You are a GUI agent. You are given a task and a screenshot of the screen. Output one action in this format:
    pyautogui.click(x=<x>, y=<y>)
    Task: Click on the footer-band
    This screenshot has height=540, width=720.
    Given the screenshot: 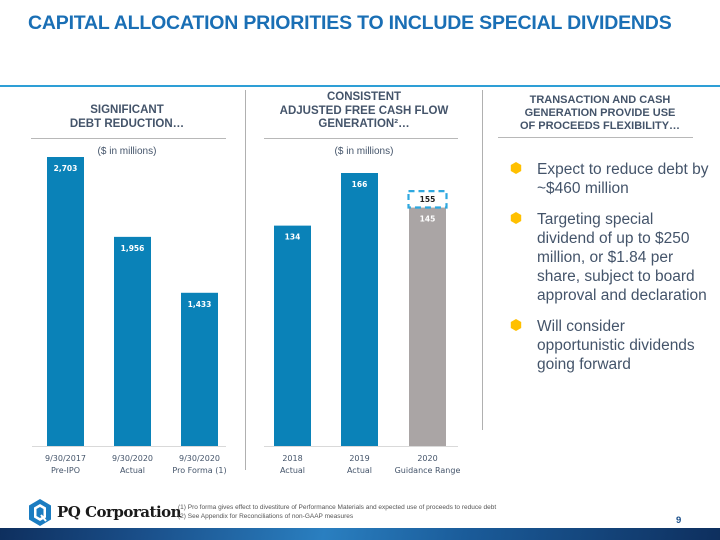 What is the action you would take?
    pyautogui.click(x=360, y=534)
    